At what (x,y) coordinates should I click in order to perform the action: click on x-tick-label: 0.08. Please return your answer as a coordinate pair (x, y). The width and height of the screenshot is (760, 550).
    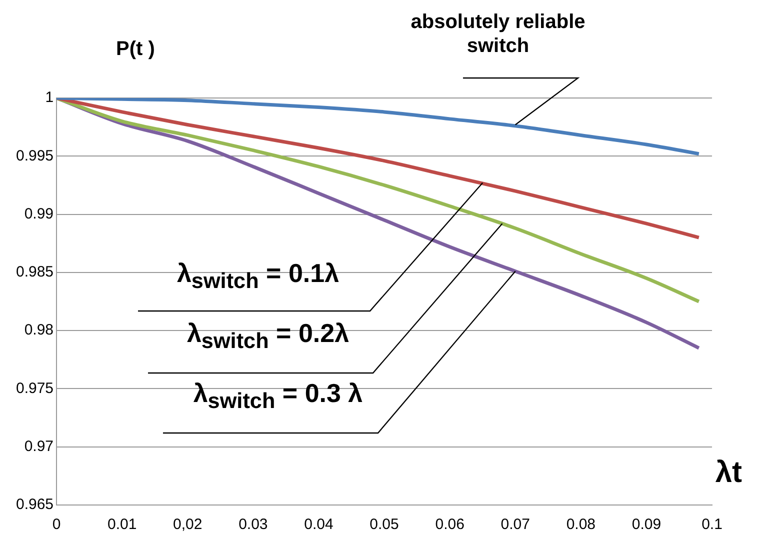
    Looking at the image, I should click on (581, 525).